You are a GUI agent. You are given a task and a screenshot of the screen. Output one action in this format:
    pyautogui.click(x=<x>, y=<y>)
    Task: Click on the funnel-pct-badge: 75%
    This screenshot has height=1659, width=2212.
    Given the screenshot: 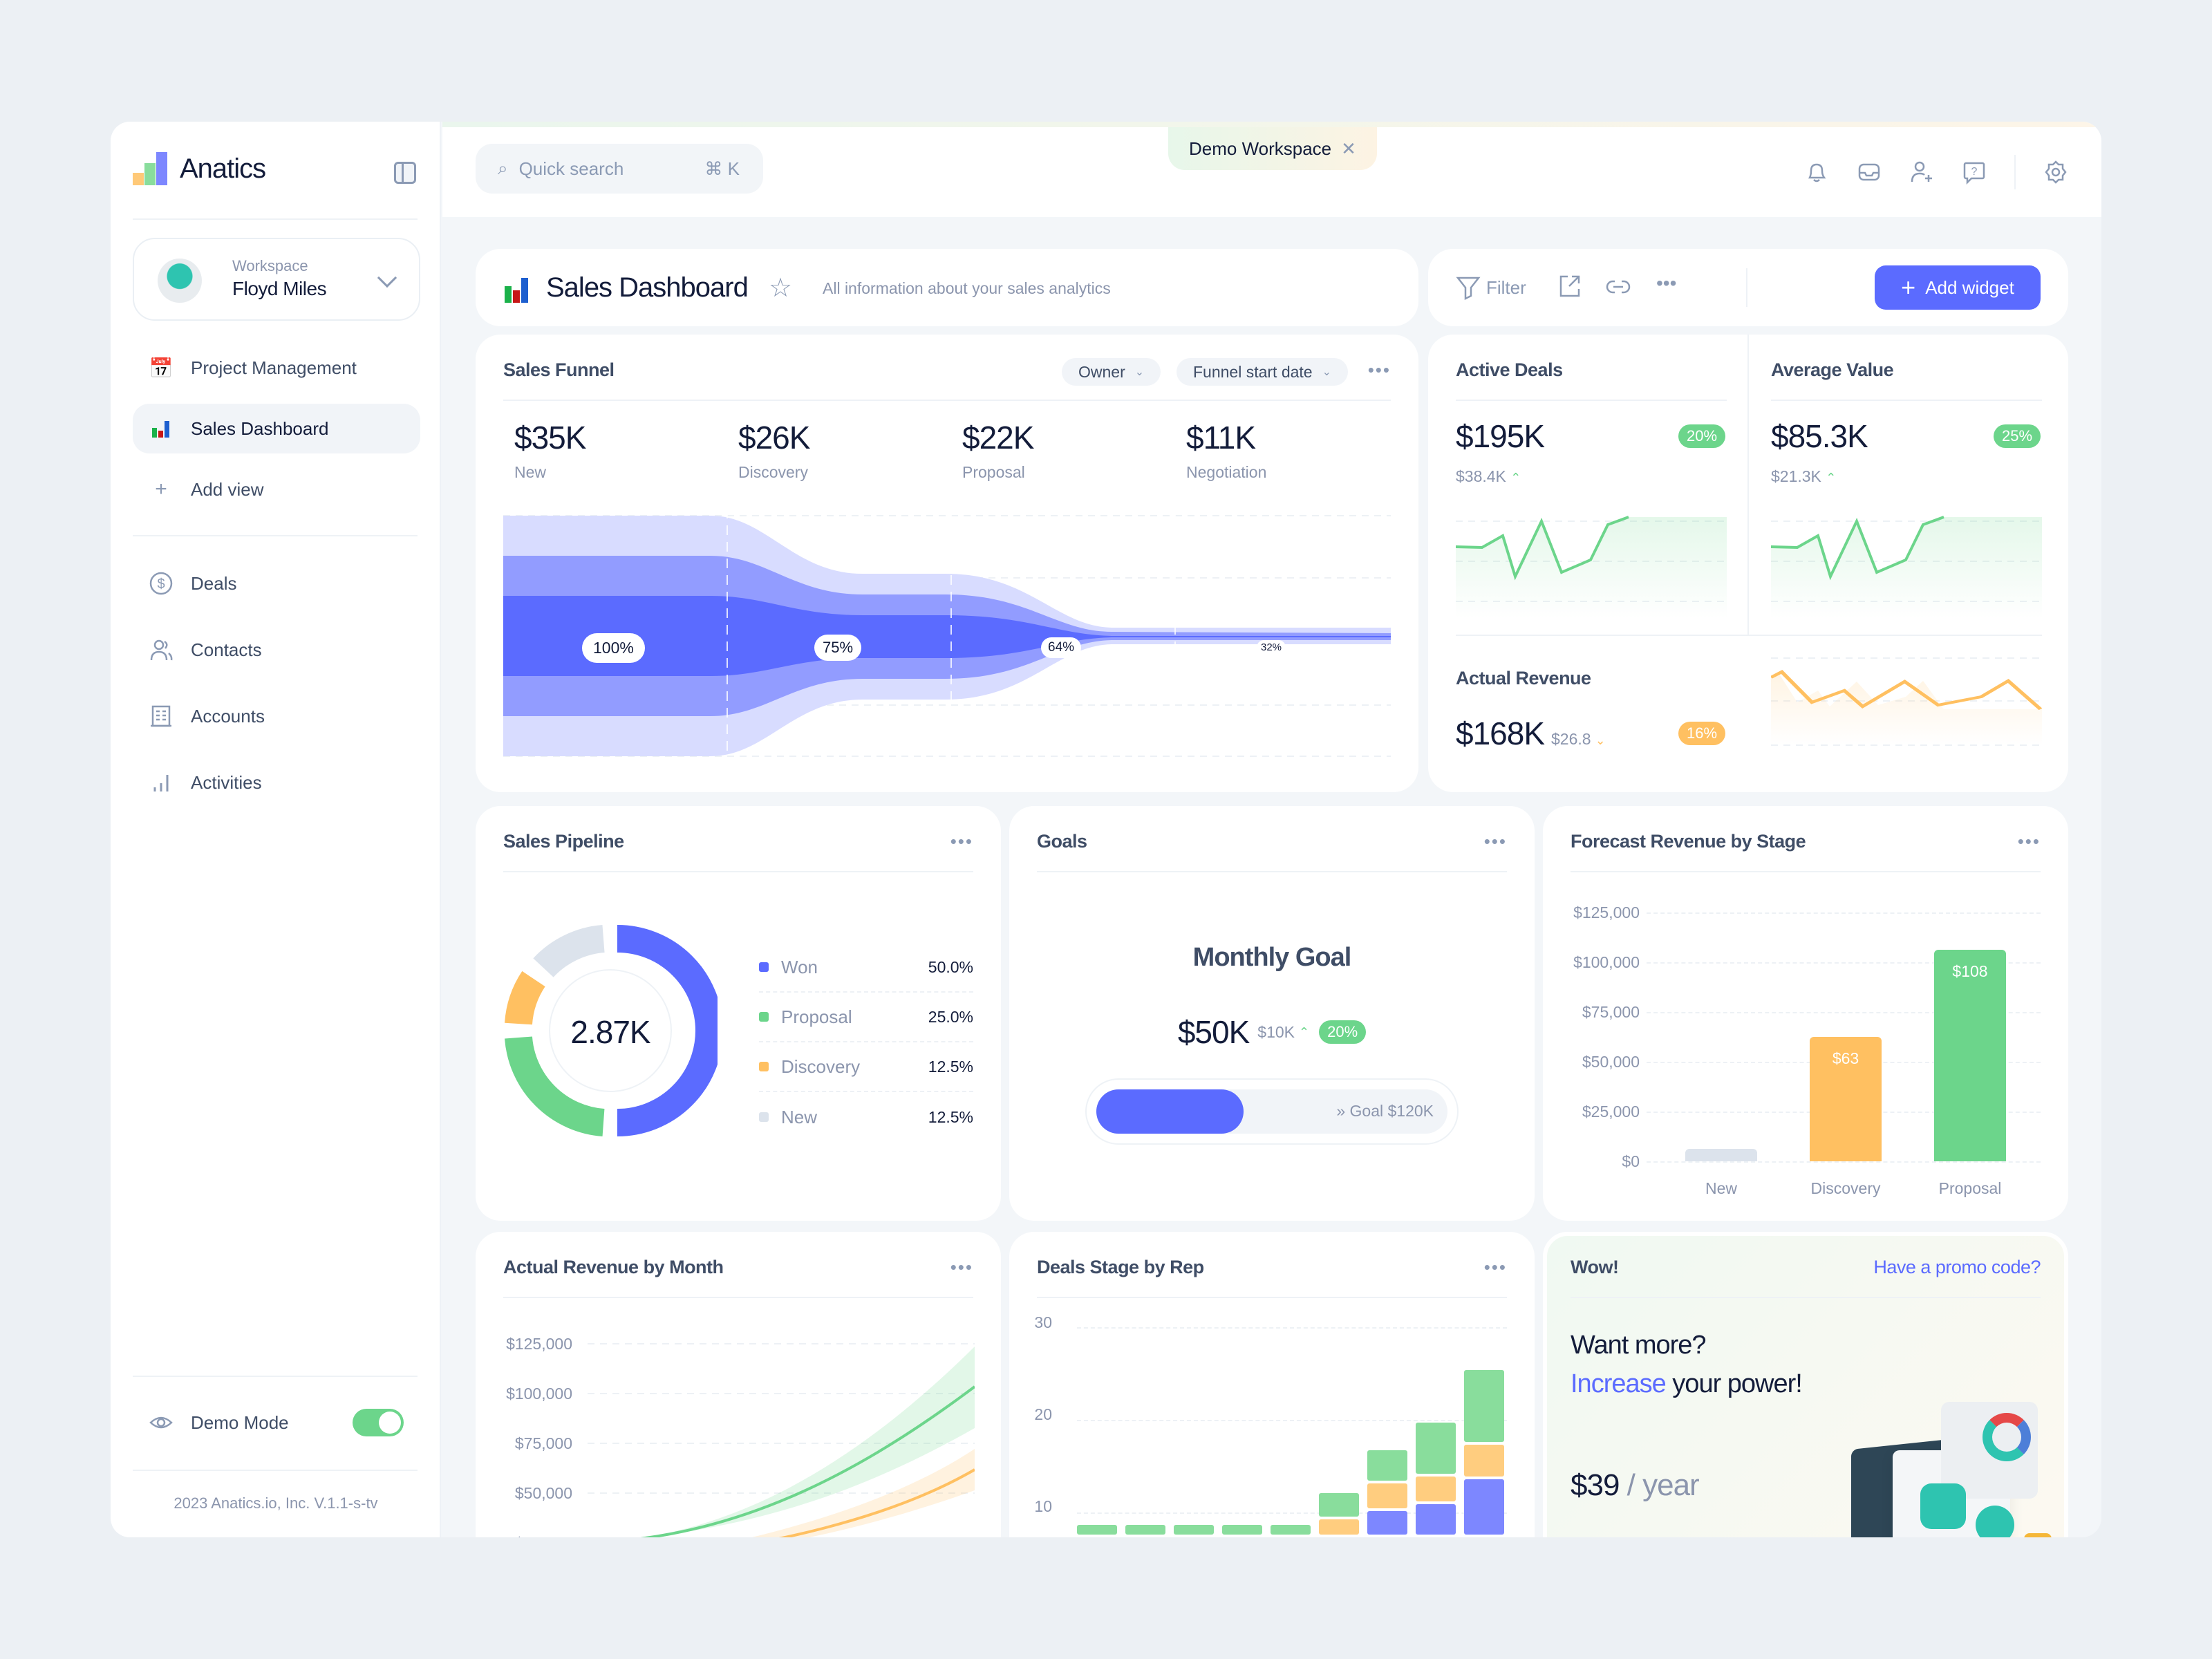 What is the action you would take?
    pyautogui.click(x=838, y=648)
    